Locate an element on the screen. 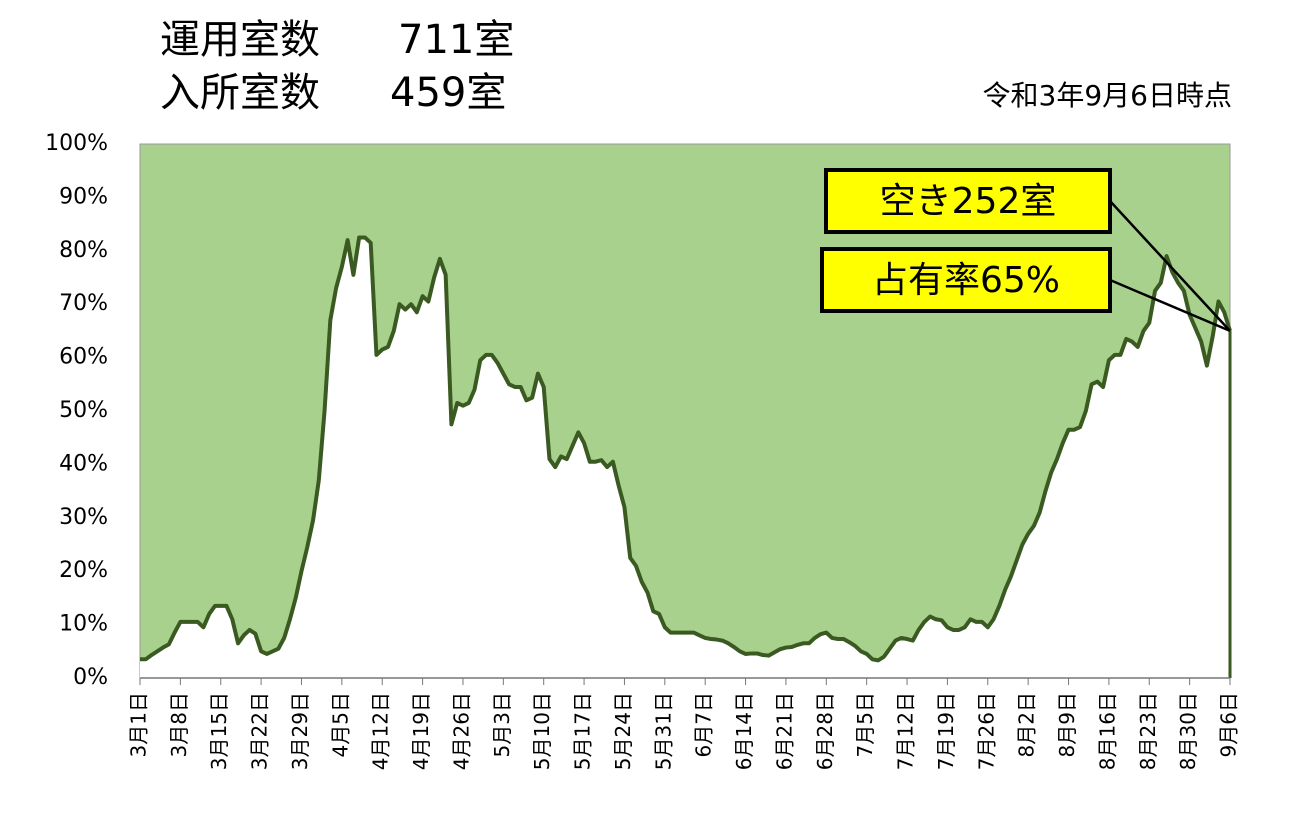 The image size is (1315, 814). x-tick-label: 4月5日 is located at coordinates (340, 724).